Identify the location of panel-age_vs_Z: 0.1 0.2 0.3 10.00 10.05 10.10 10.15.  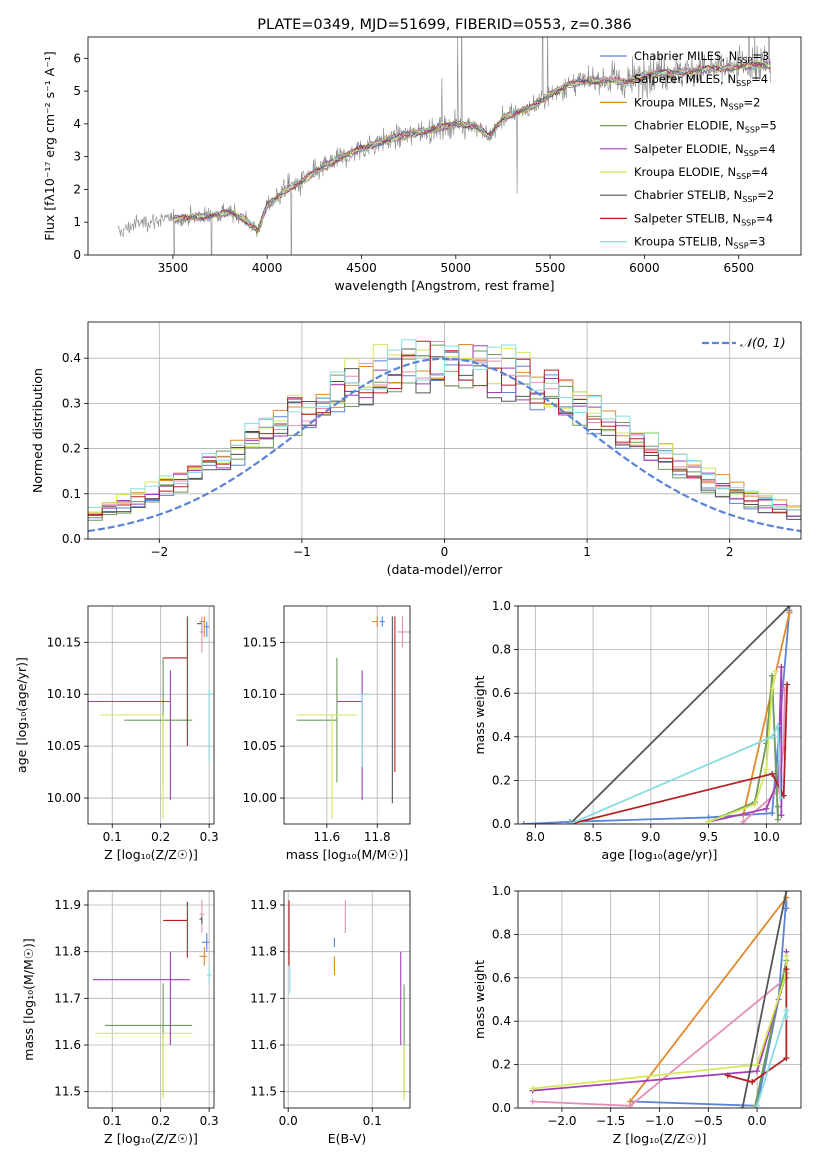
(133, 724).